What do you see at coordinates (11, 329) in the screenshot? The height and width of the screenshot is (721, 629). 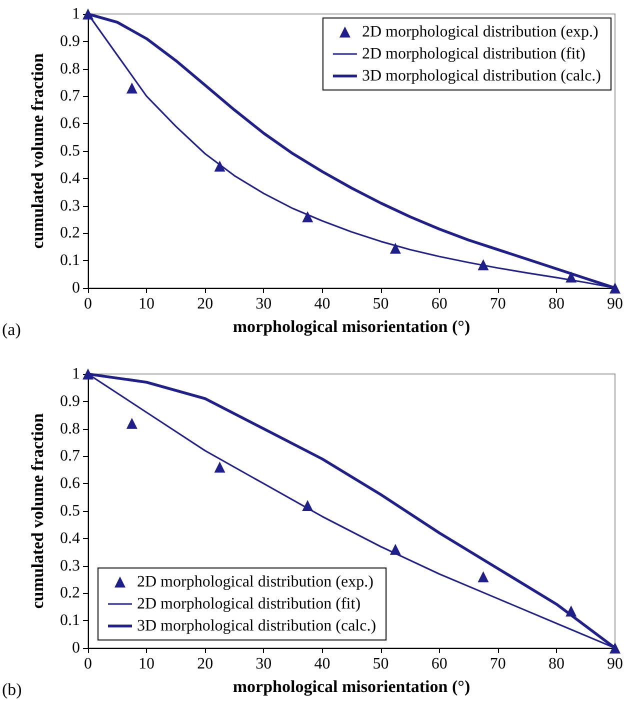 I see `text: (a)` at bounding box center [11, 329].